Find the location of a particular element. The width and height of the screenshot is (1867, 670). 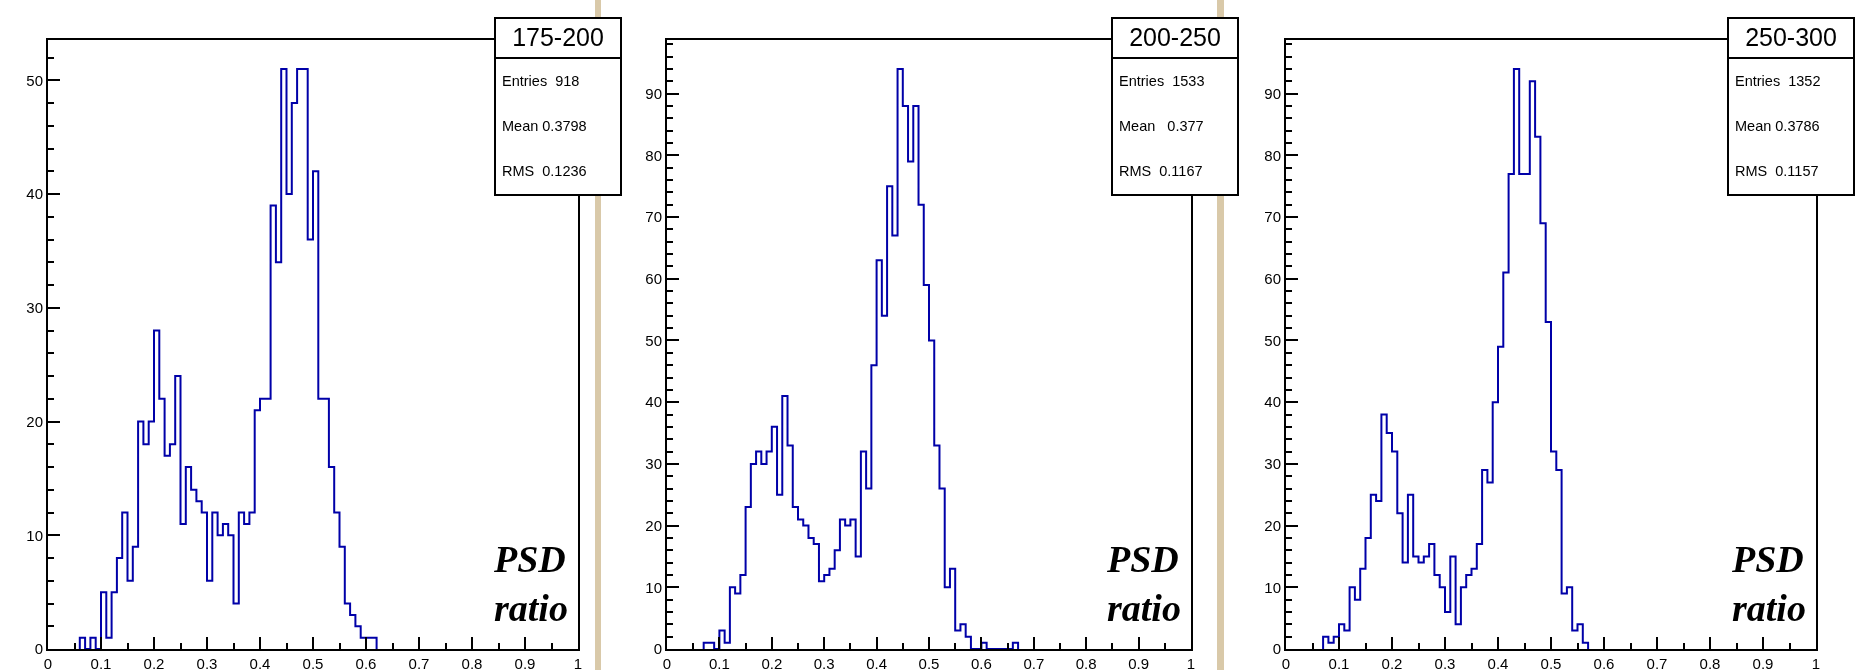

annotation: Mean 0.3786 is located at coordinates (1777, 126).